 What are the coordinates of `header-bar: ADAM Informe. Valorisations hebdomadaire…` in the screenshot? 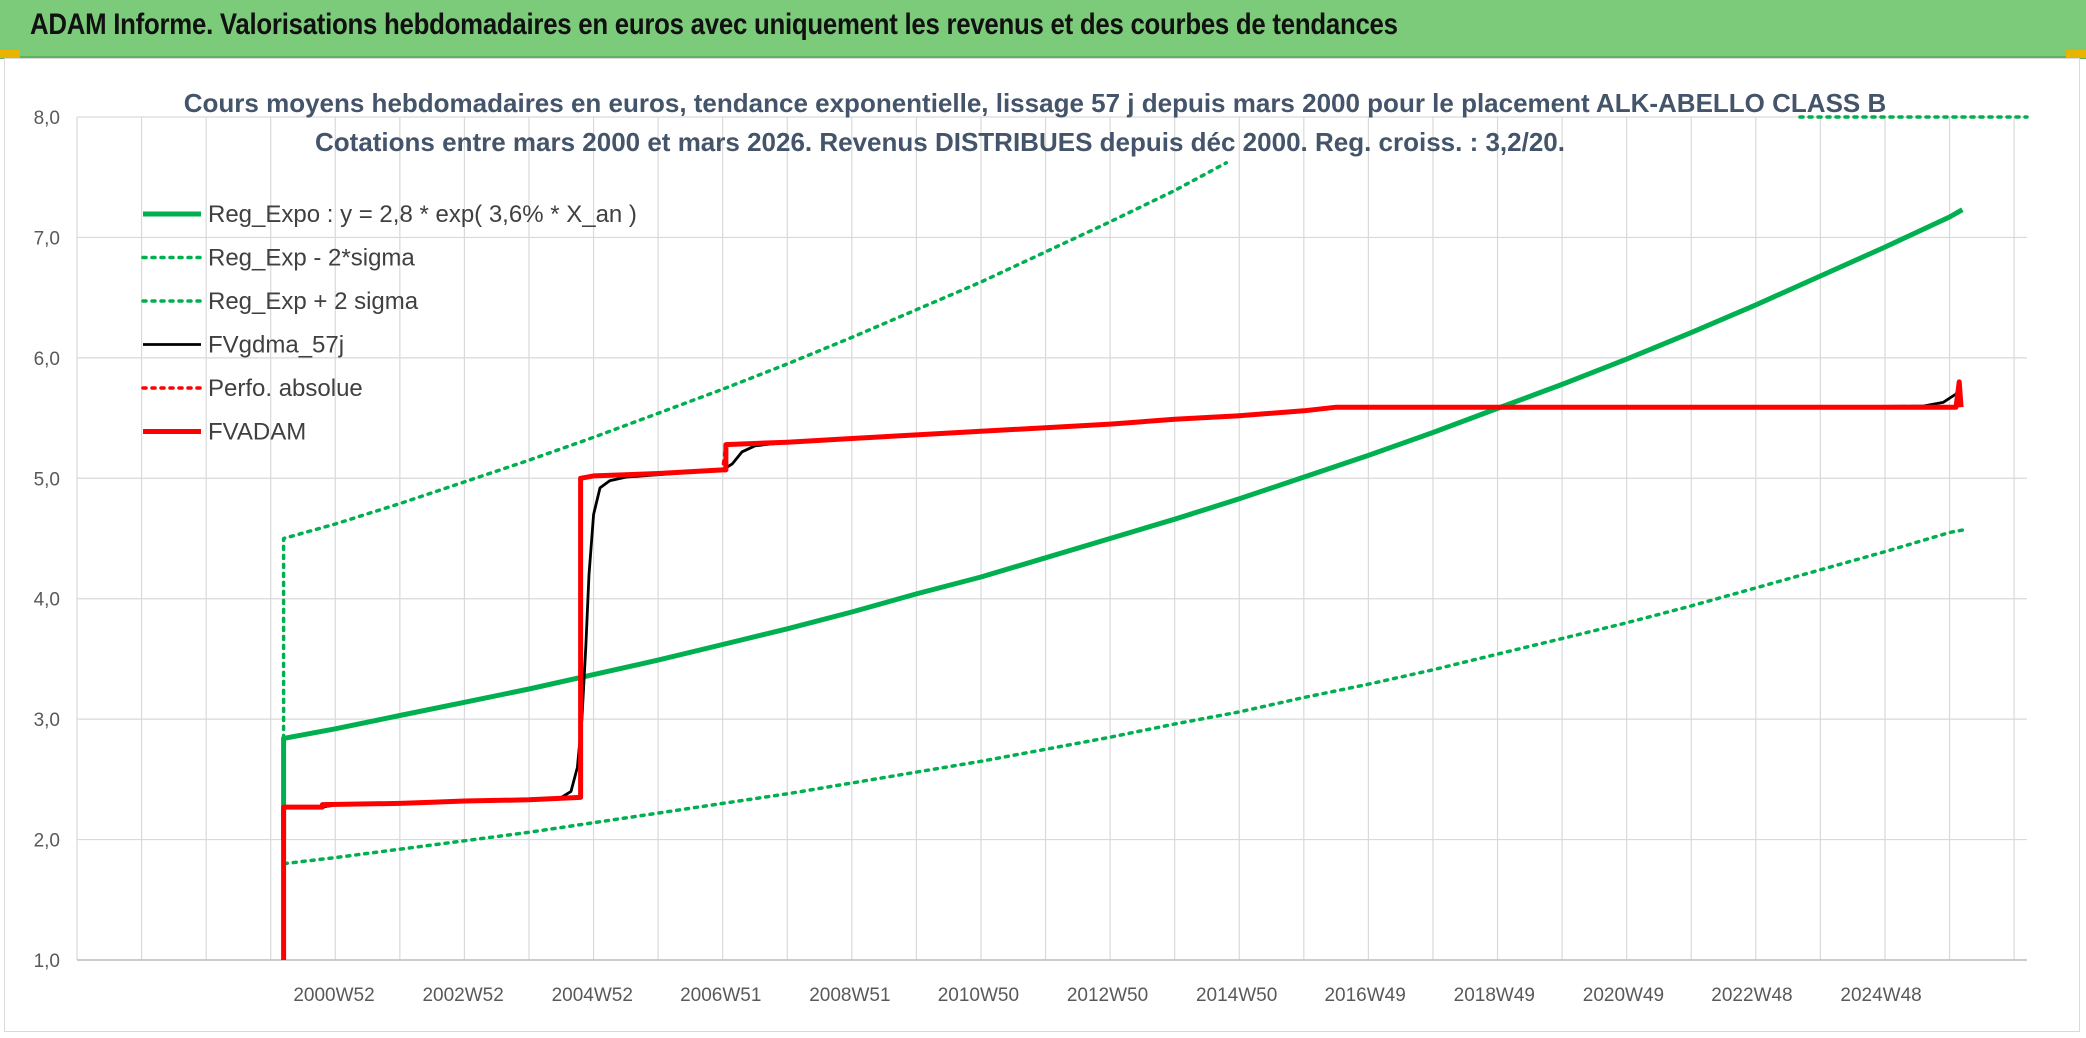 It's located at (1043, 29).